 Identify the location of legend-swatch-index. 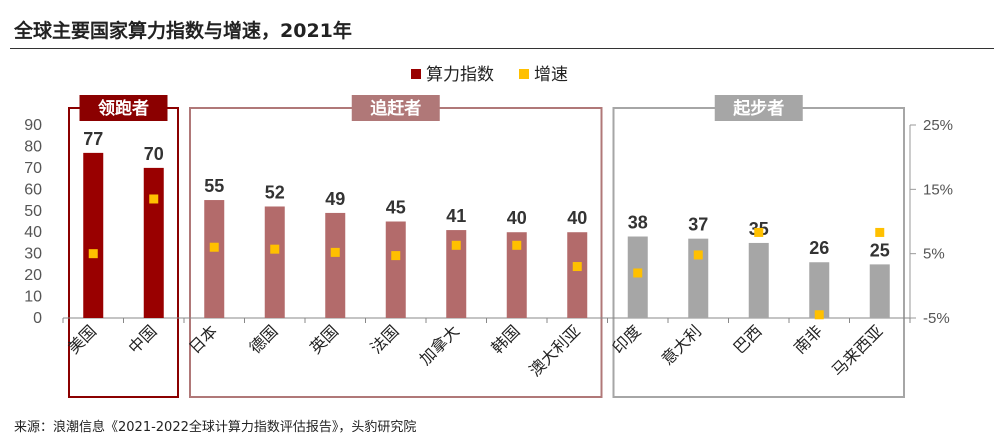
(416, 74).